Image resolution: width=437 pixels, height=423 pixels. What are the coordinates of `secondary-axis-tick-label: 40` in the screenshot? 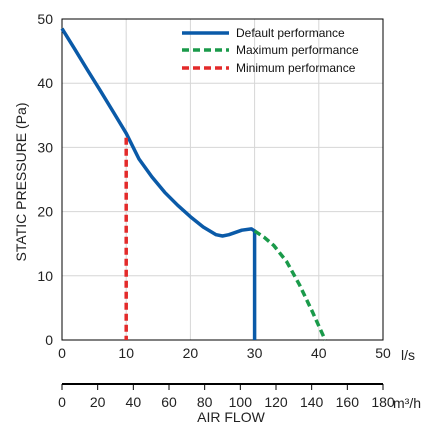 It's located at (134, 402).